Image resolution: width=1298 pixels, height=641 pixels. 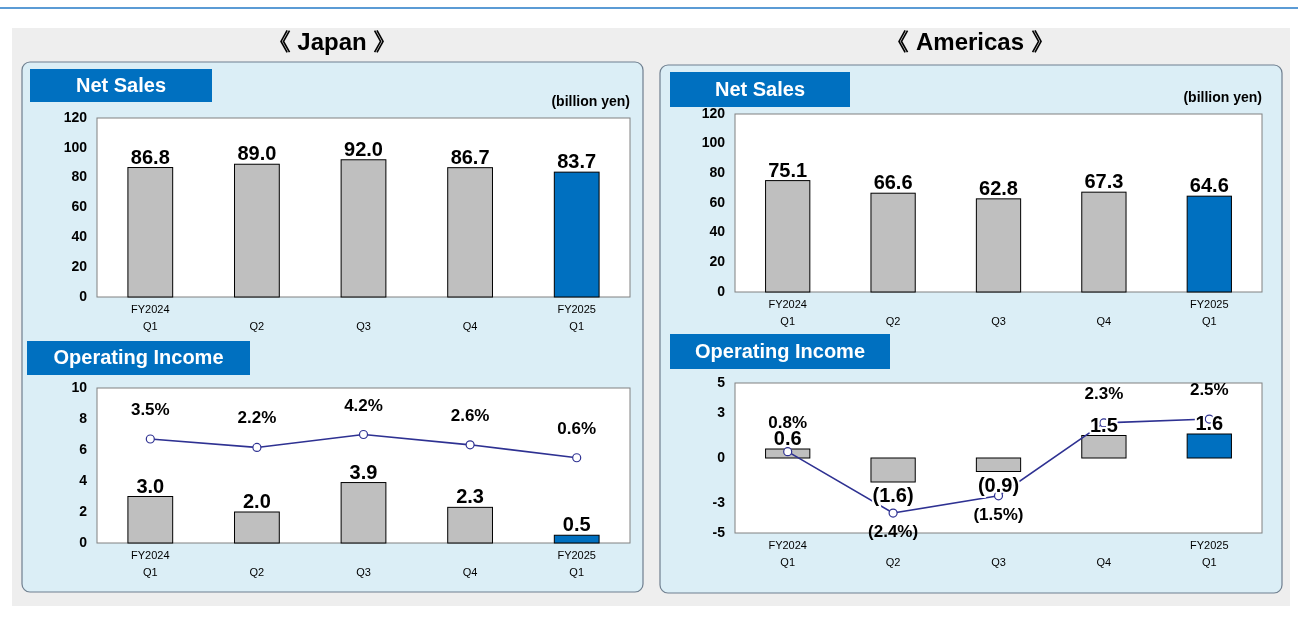 What do you see at coordinates (970, 42) in the screenshot?
I see `text: 《 Americas 》` at bounding box center [970, 42].